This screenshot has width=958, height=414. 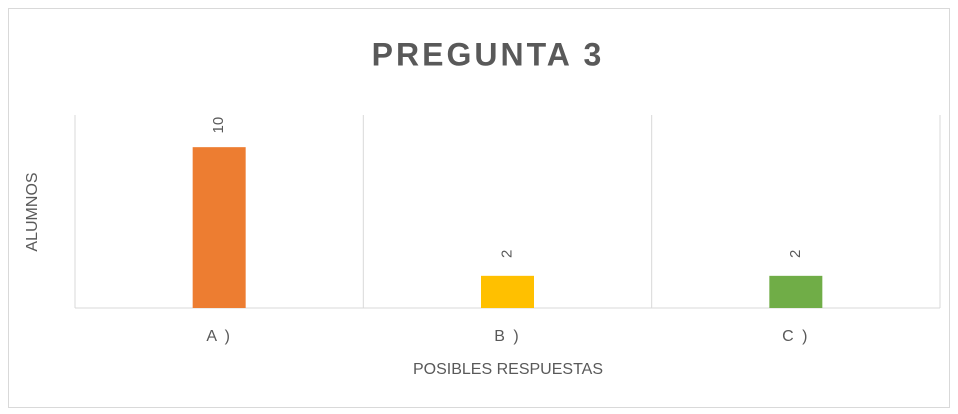 What do you see at coordinates (507, 336) in the screenshot?
I see `x-tick-label: B )` at bounding box center [507, 336].